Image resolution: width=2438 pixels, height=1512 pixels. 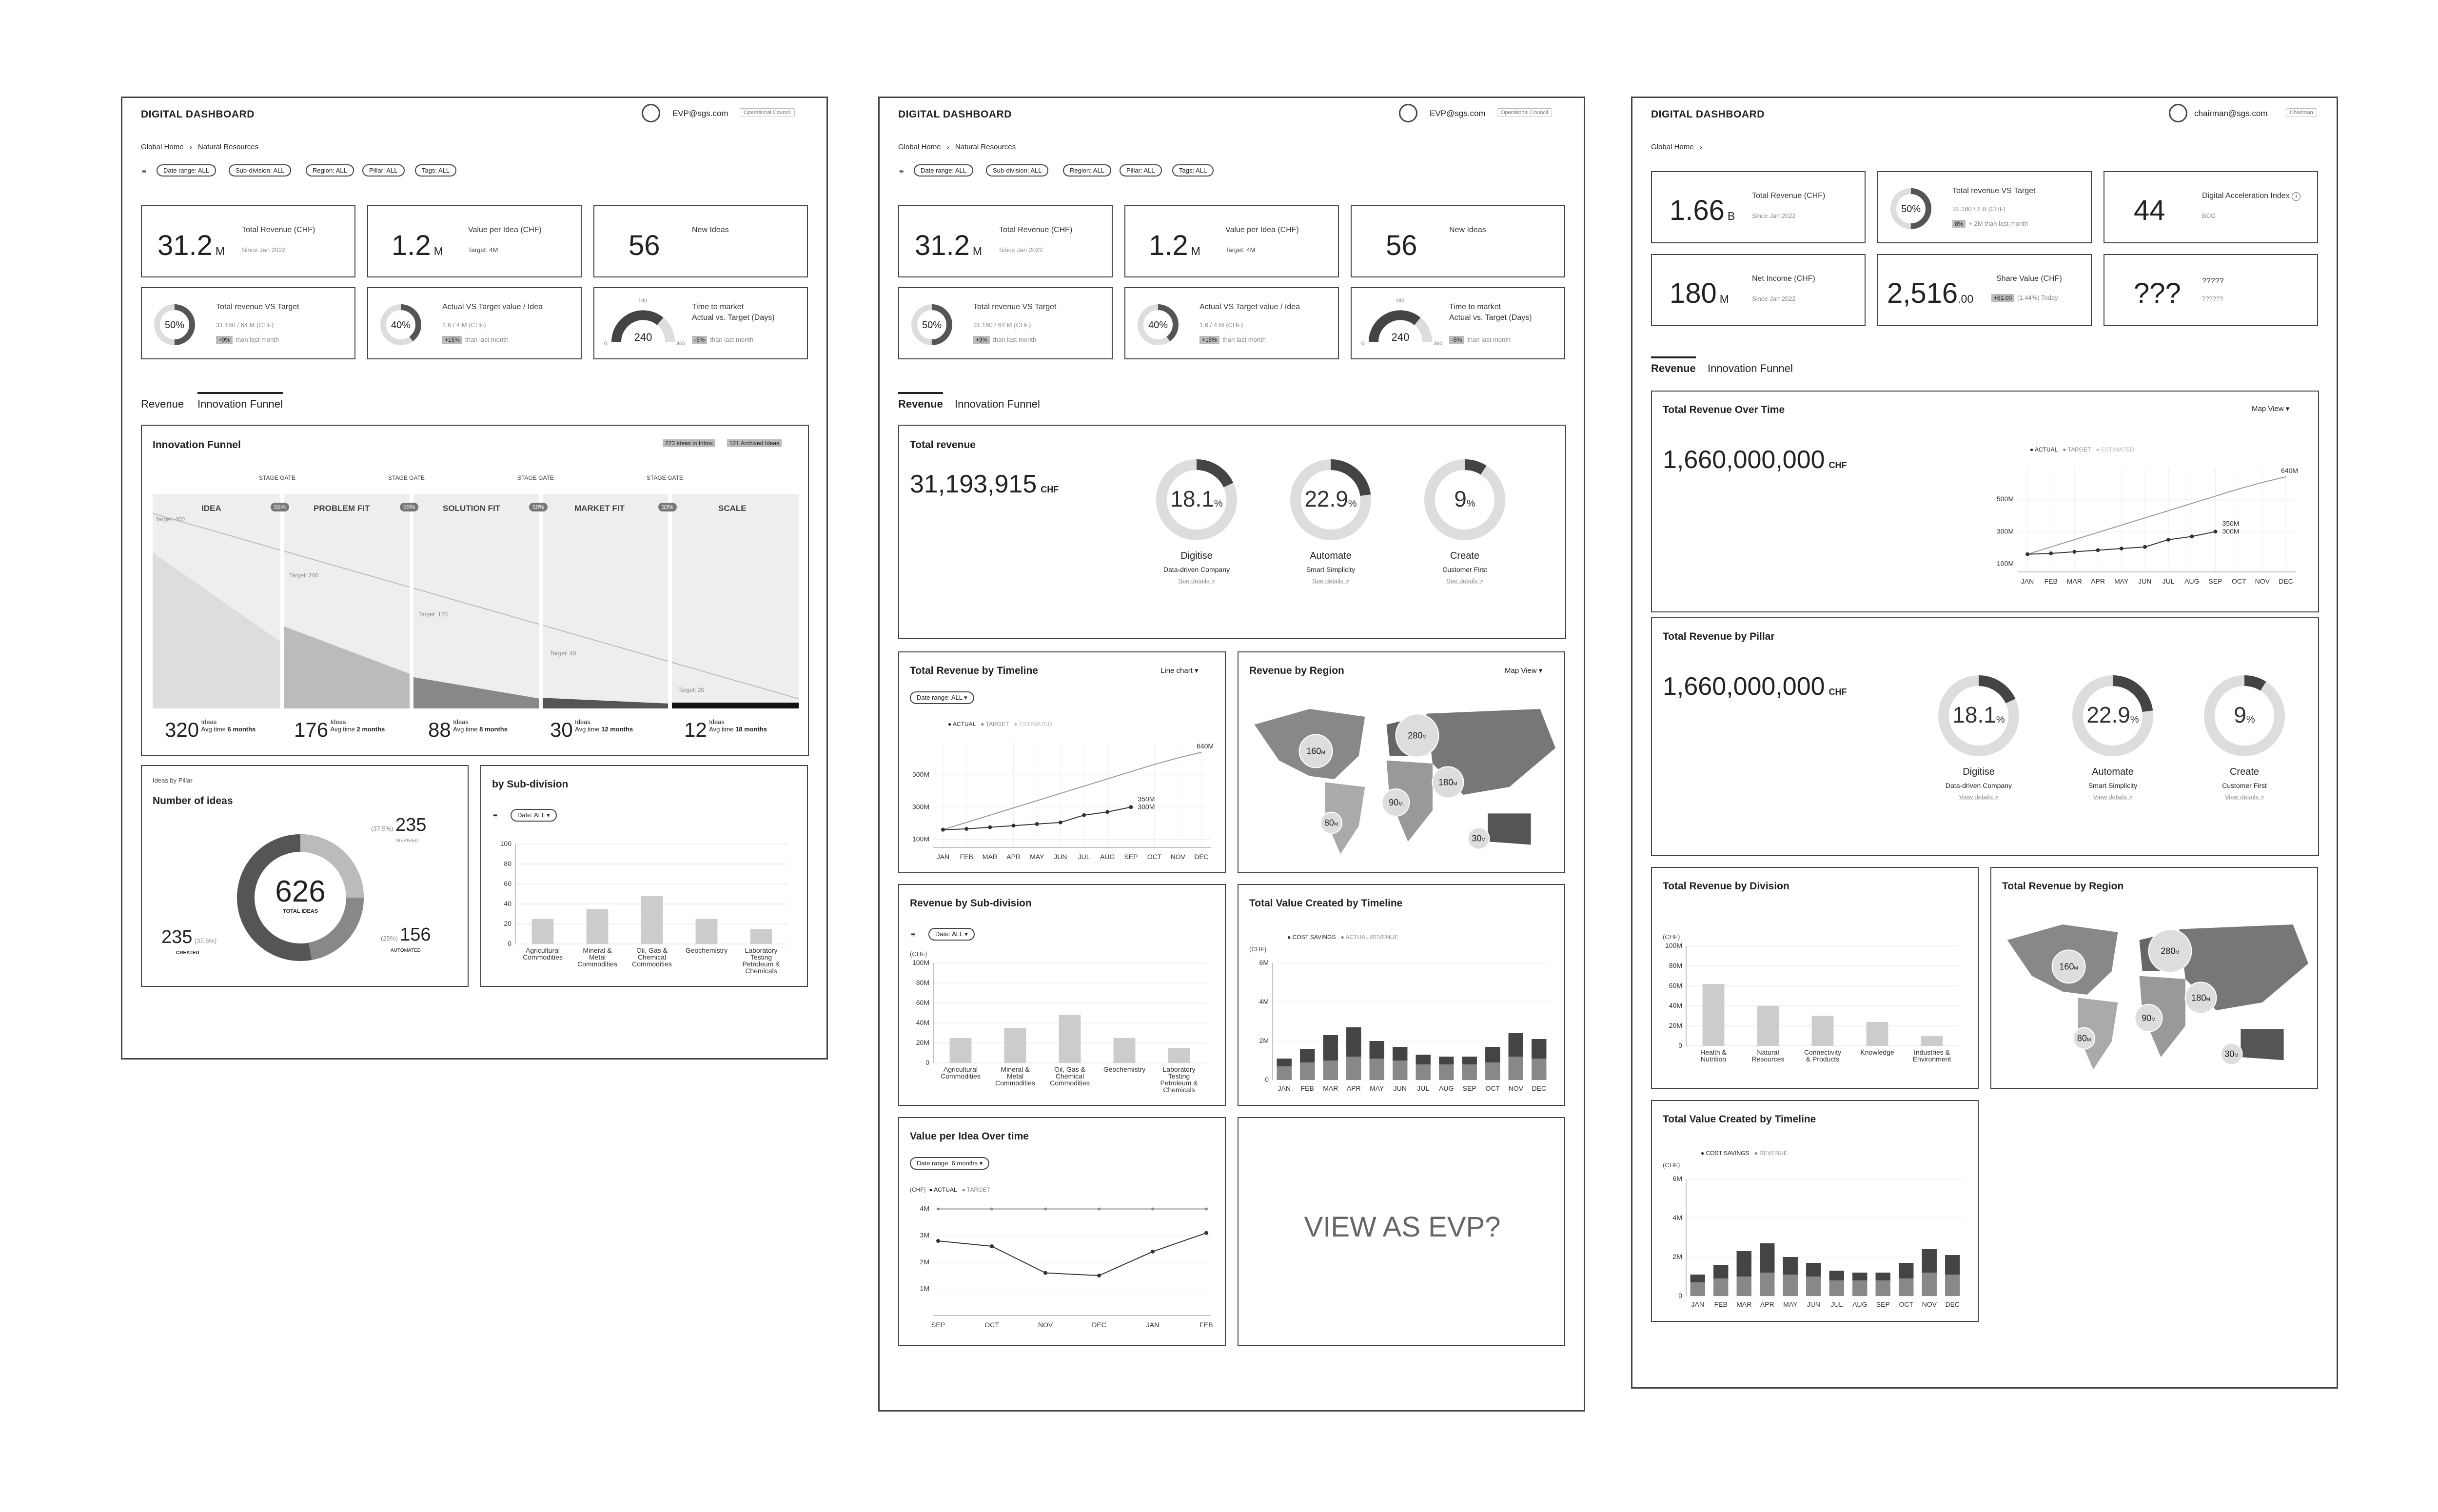 I want to click on kpi-sub: Since Jan 2022, so click(x=1021, y=250).